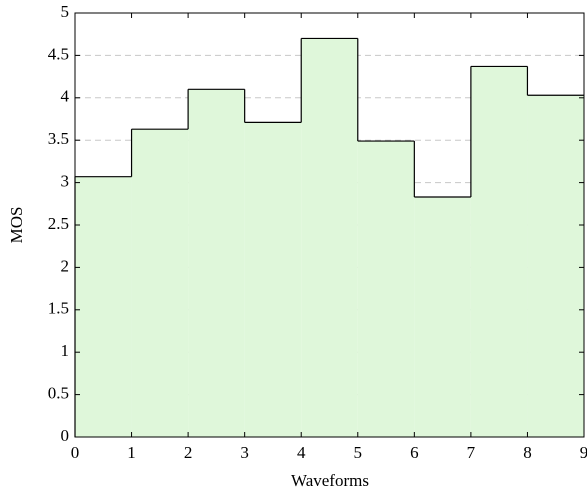 This screenshot has width=587, height=494. Describe the element at coordinates (358, 452) in the screenshot. I see `x-tick-label: 5` at that location.